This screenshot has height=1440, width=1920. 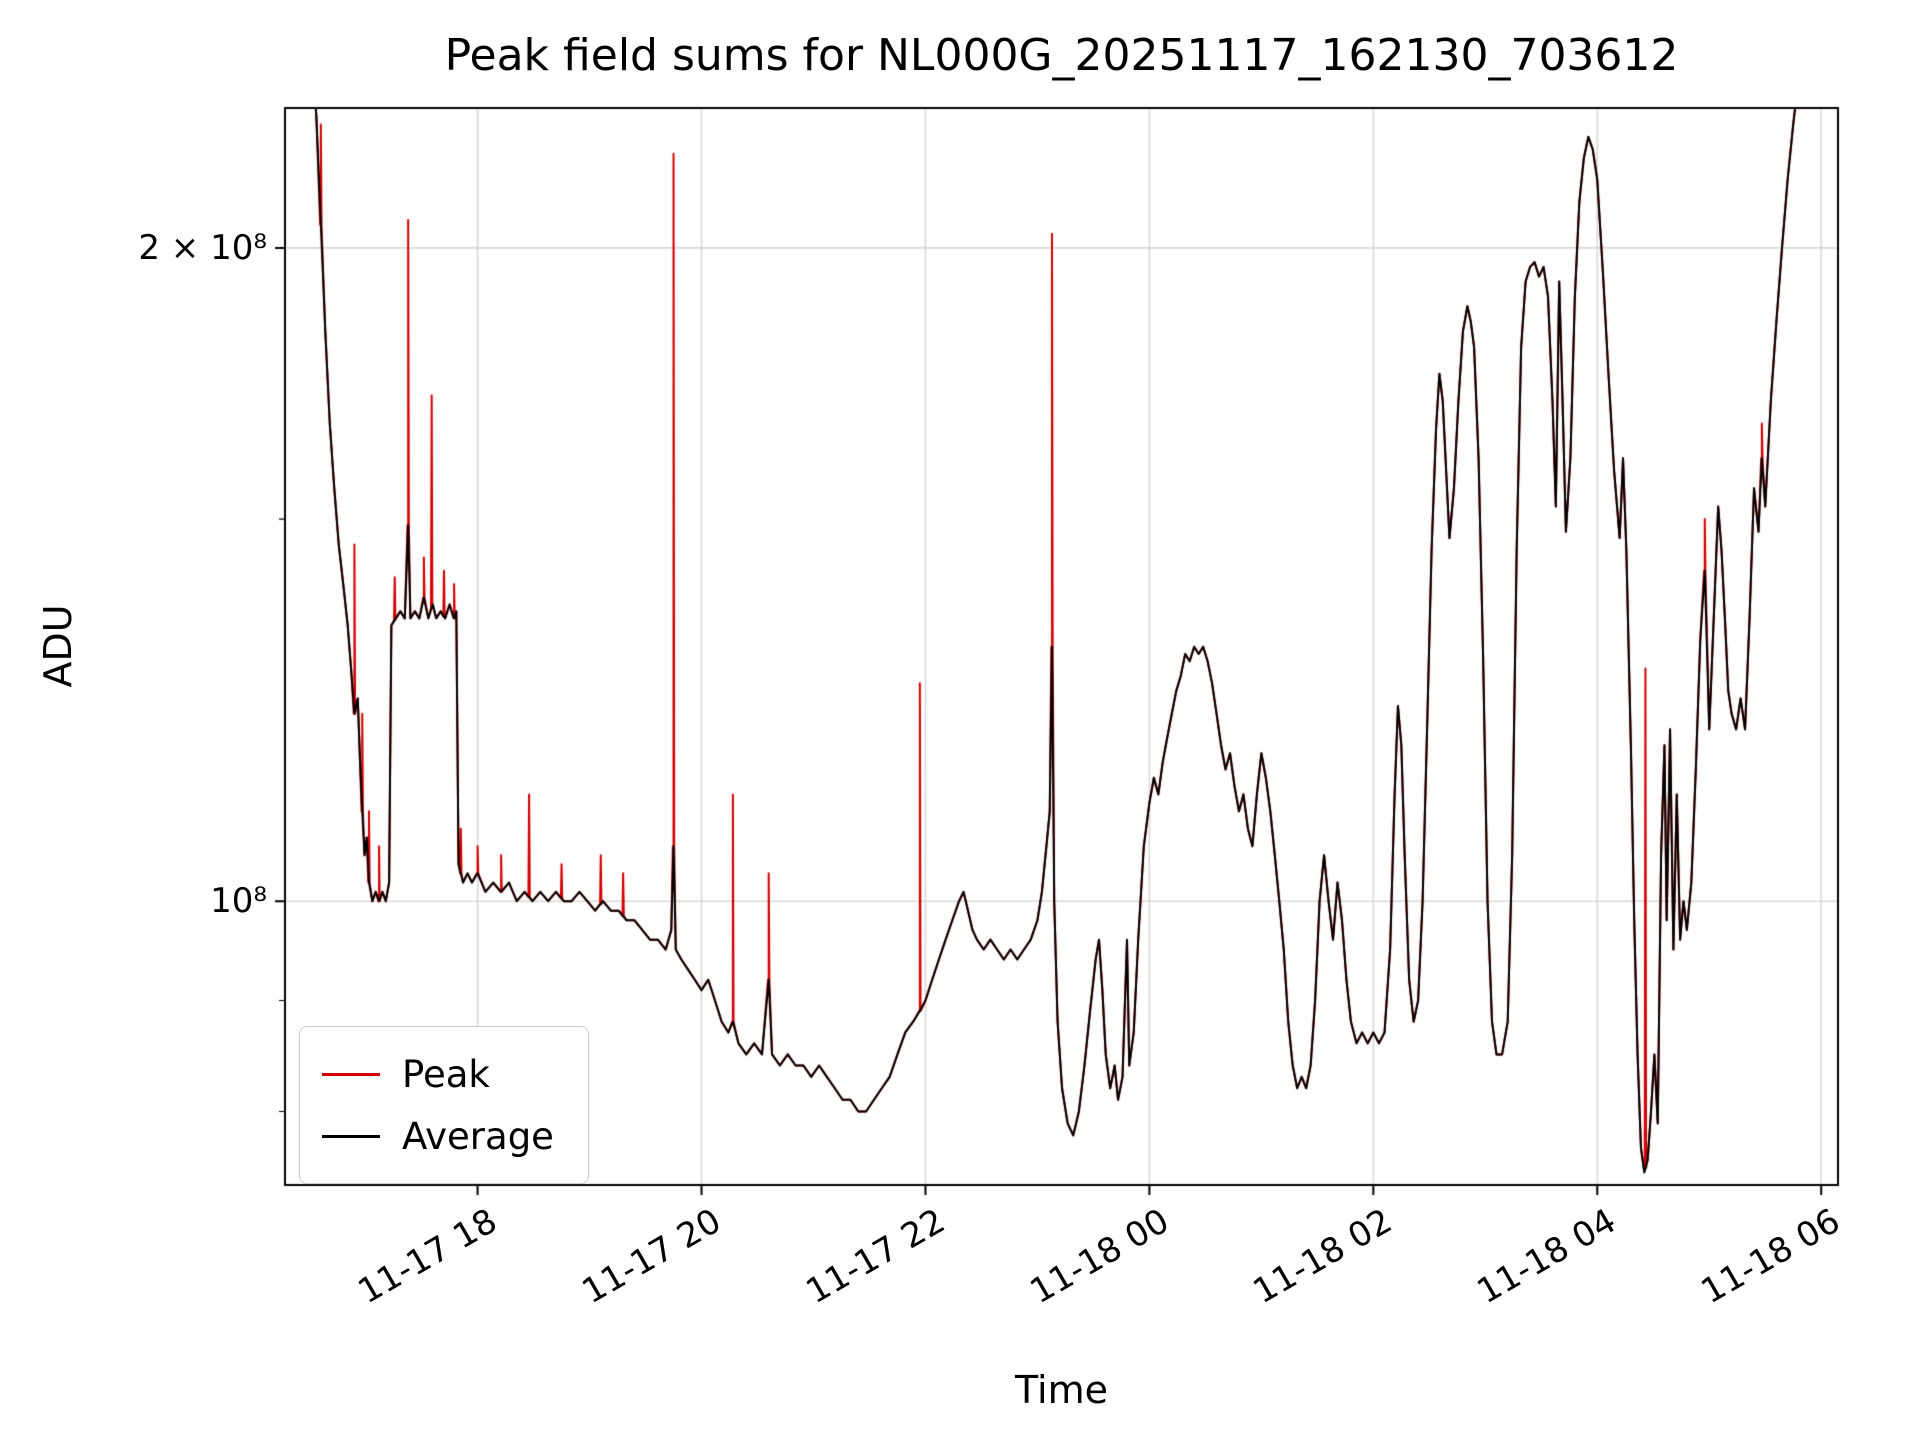 What do you see at coordinates (478, 1136) in the screenshot?
I see `legend-label-average: Average` at bounding box center [478, 1136].